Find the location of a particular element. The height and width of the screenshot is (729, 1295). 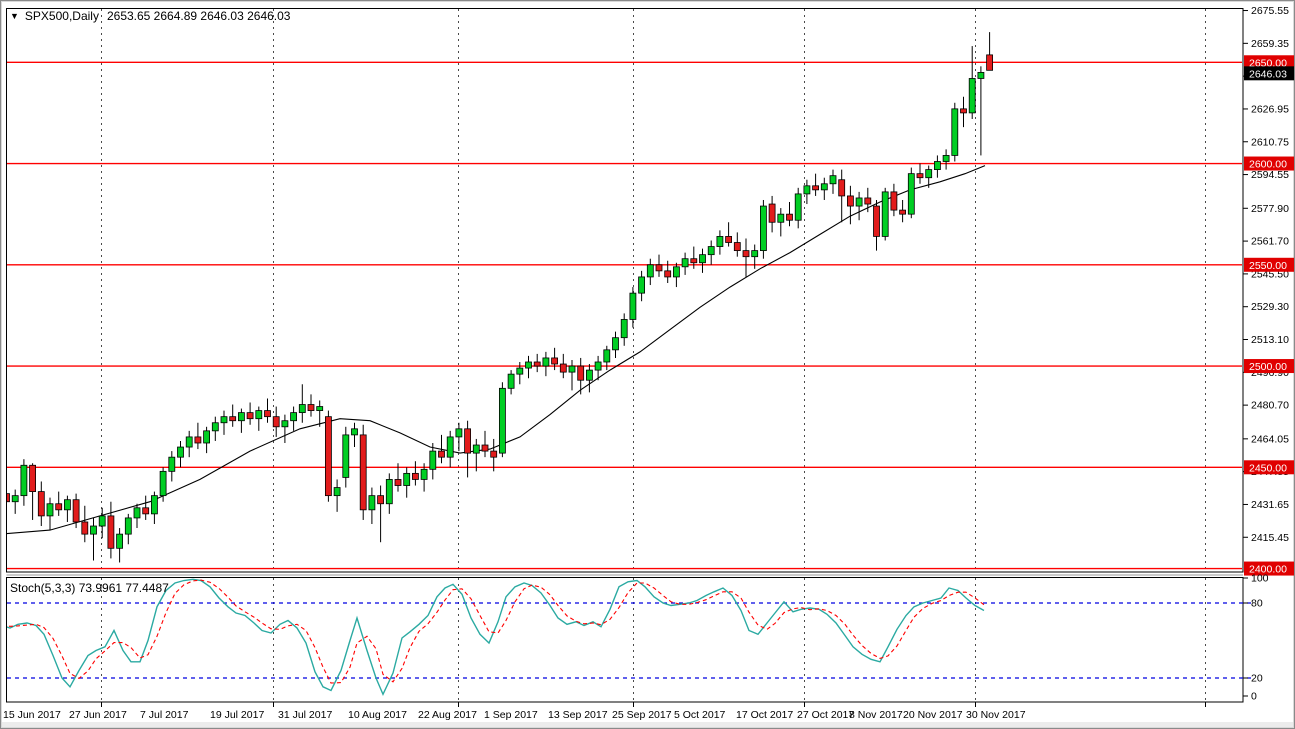

symbol-dropdown-icon: ▼ is located at coordinates (14, 16).